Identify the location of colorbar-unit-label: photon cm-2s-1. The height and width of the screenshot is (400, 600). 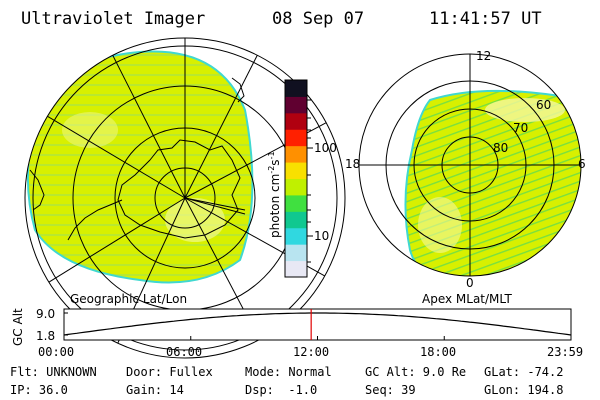
(274, 194).